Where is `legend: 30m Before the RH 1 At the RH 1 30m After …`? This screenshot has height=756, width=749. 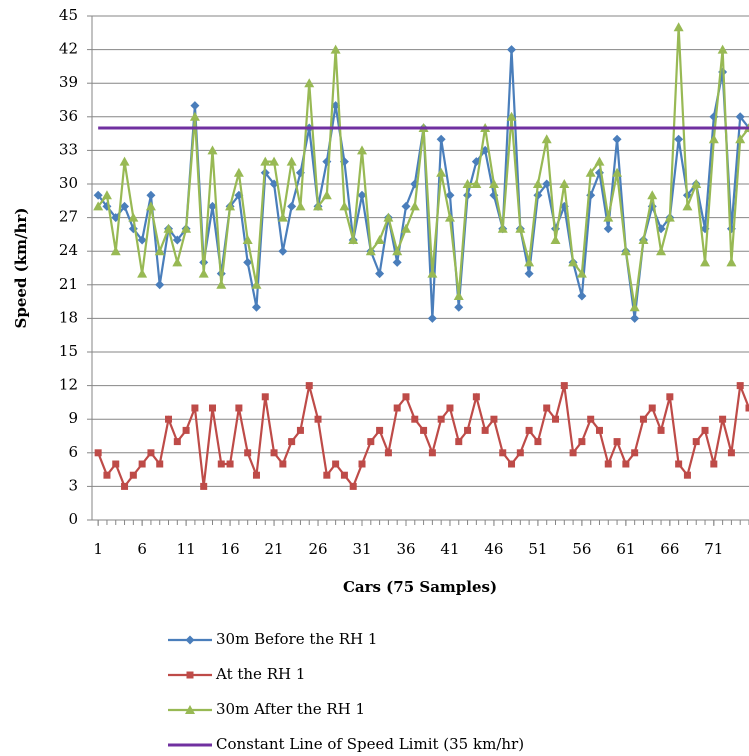 legend: 30m Before the RH 1 At the RH 1 30m After … is located at coordinates (346, 691).